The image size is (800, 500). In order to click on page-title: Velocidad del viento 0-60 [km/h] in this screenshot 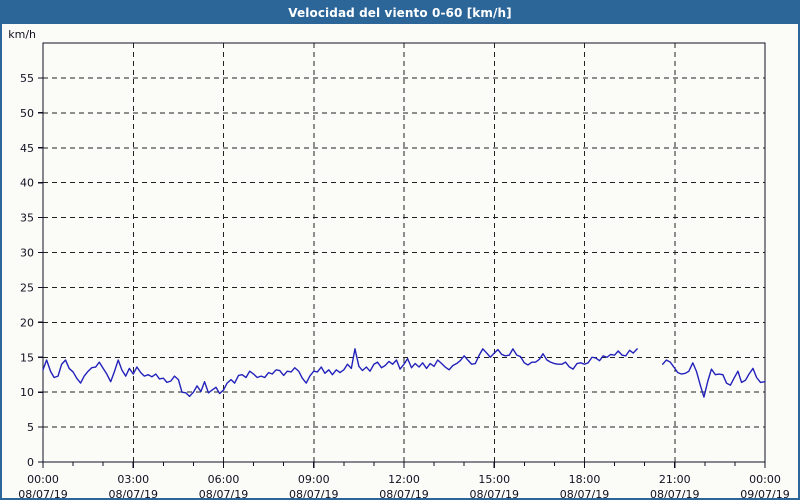, I will do `click(400, 13)`.